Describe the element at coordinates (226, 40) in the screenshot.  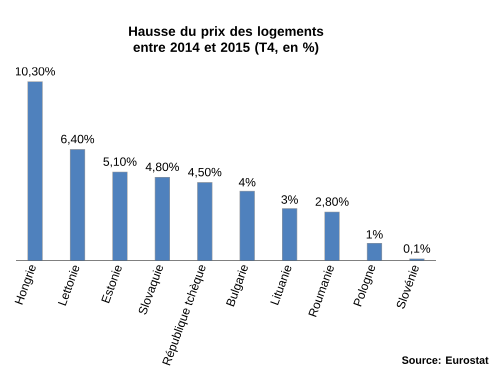
I see `chart-title: Hausse du prix des logements entre 2014 et 2015 (T4, en %)` at that location.